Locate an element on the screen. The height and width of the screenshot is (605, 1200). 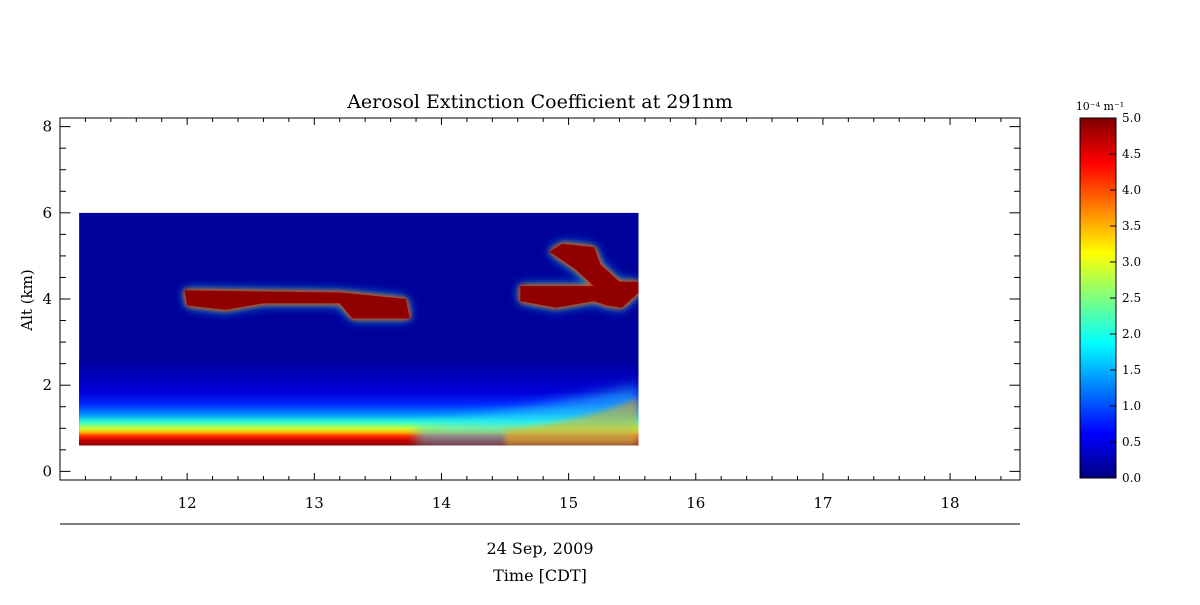
y-tick-label: 0 is located at coordinates (47, 471).